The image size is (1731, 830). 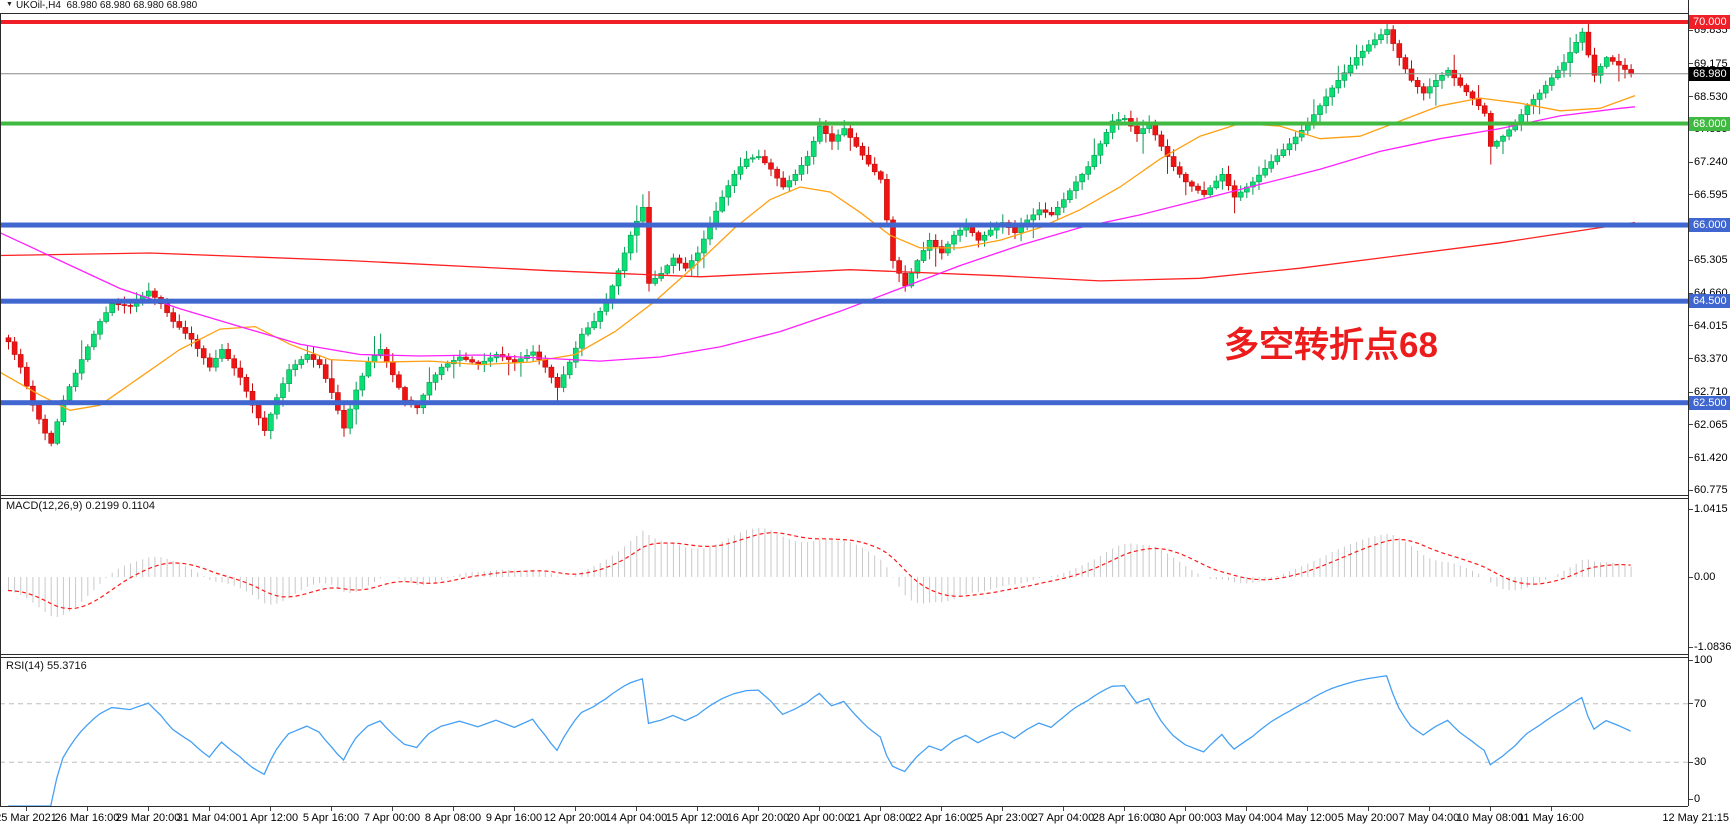 What do you see at coordinates (1691, 509) in the screenshot?
I see `macd-tick-mark` at bounding box center [1691, 509].